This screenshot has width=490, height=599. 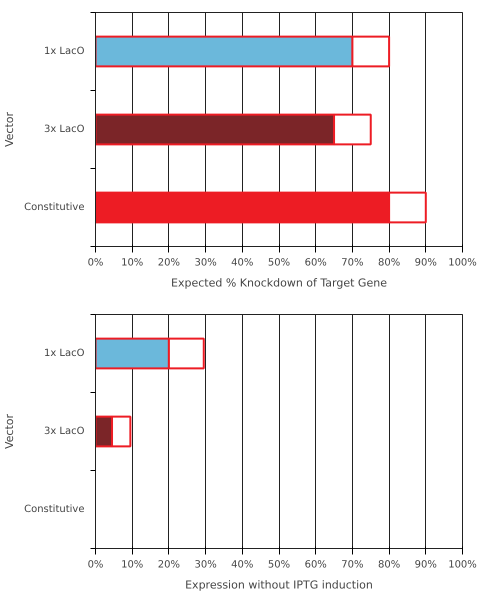 What do you see at coordinates (279, 585) in the screenshot?
I see `x-axis-title: Expression without IPTG induction` at bounding box center [279, 585].